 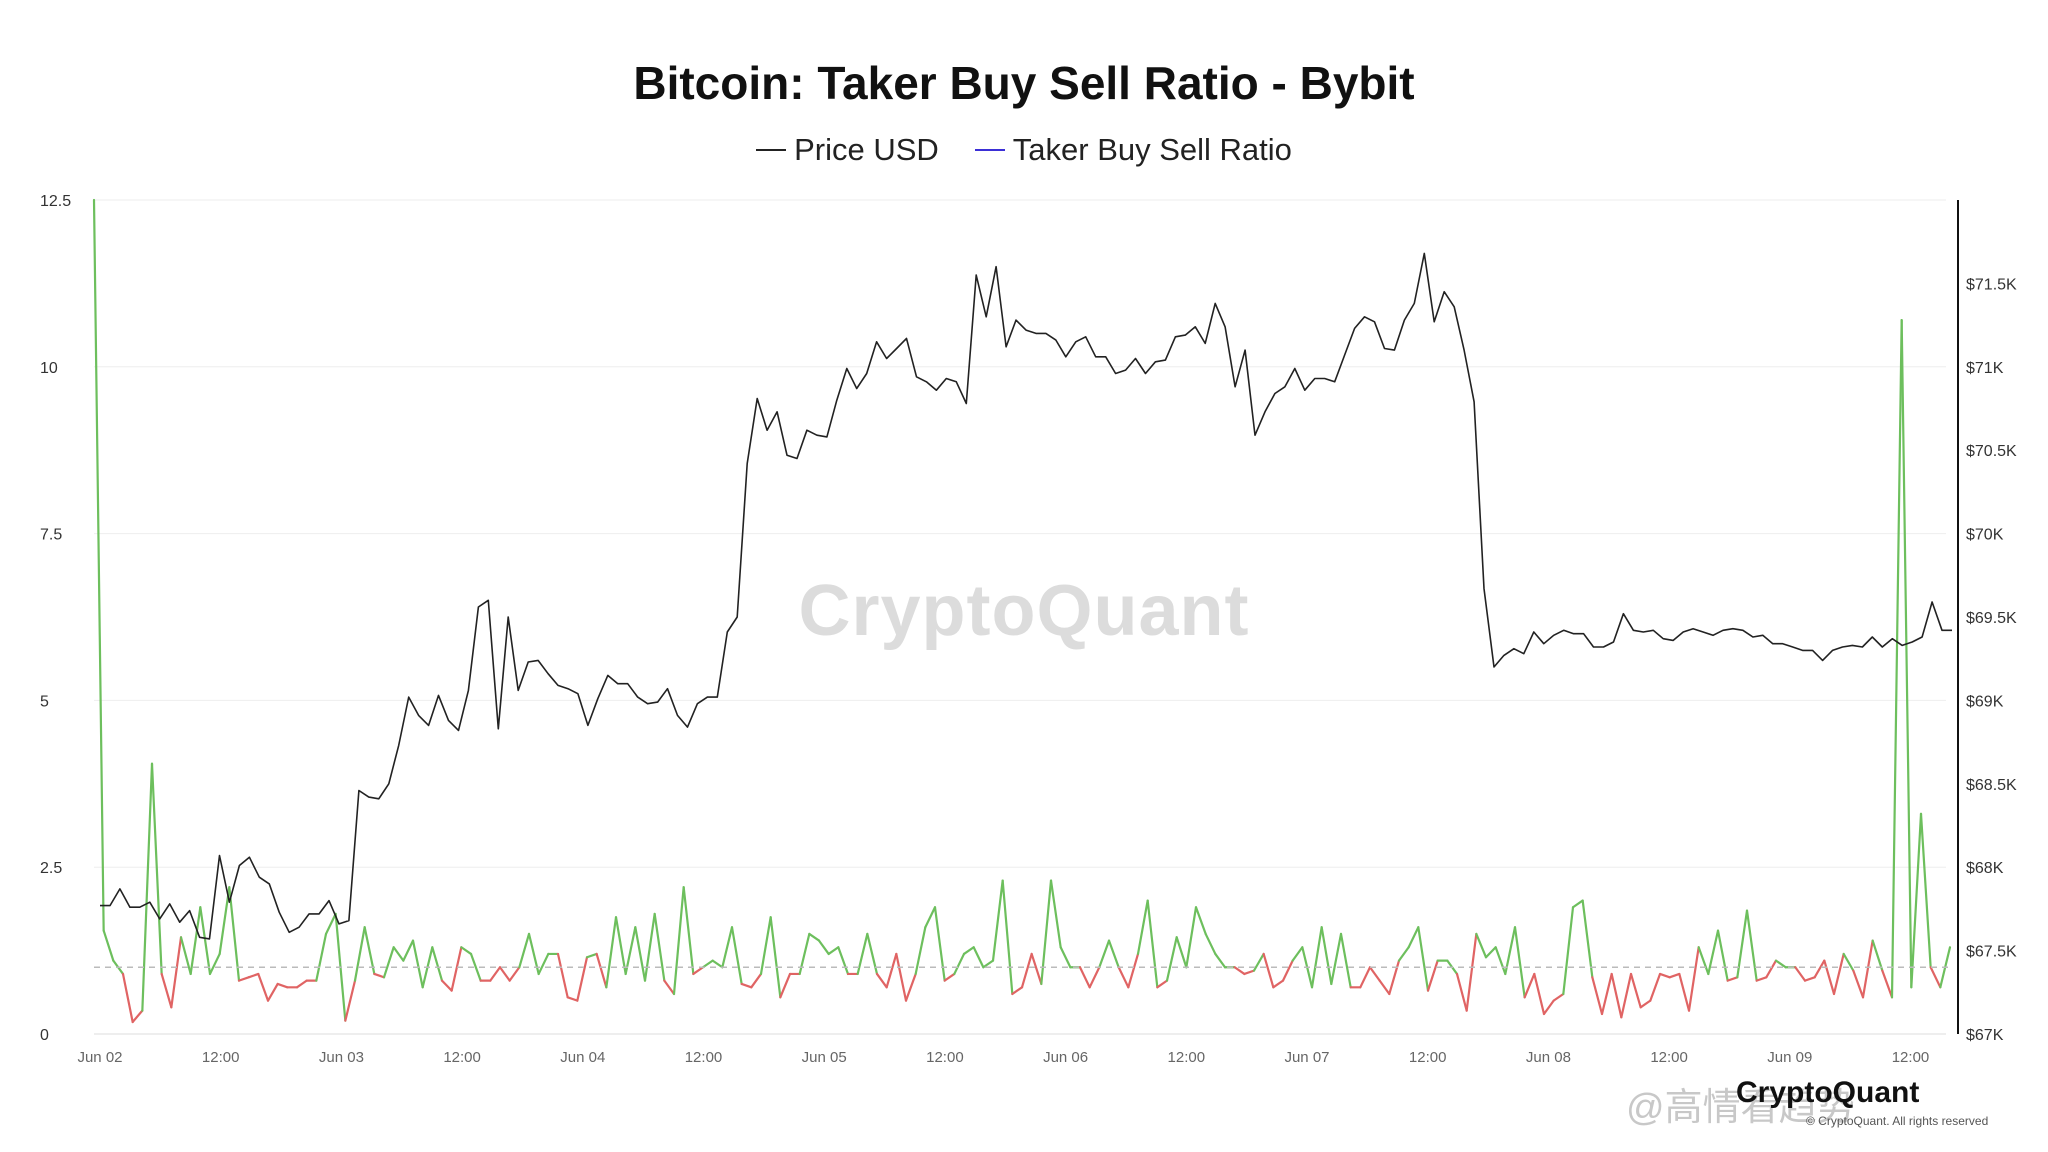 I want to click on left-tick-label: 2.5, so click(x=51, y=868).